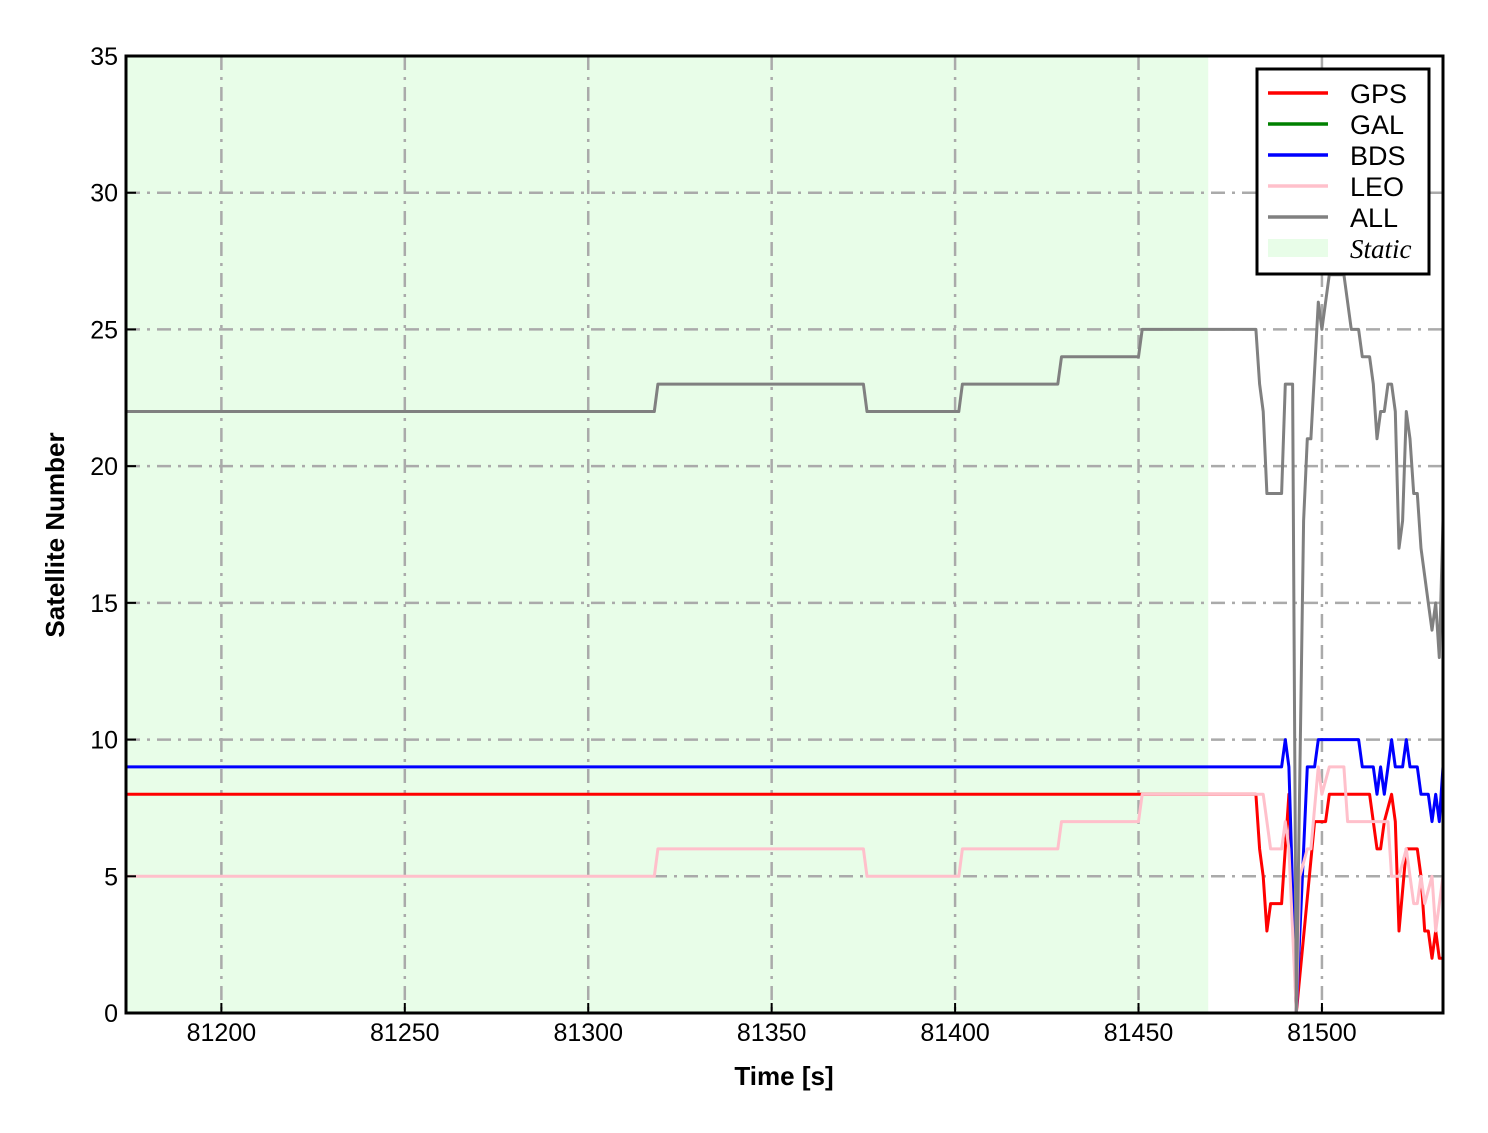  I want to click on x-tick-label: 81450, so click(1139, 1033).